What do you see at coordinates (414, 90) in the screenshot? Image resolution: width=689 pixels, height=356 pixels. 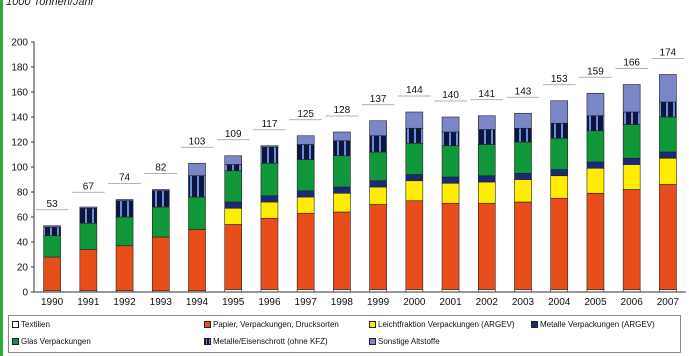 I see `total-label: 144` at bounding box center [414, 90].